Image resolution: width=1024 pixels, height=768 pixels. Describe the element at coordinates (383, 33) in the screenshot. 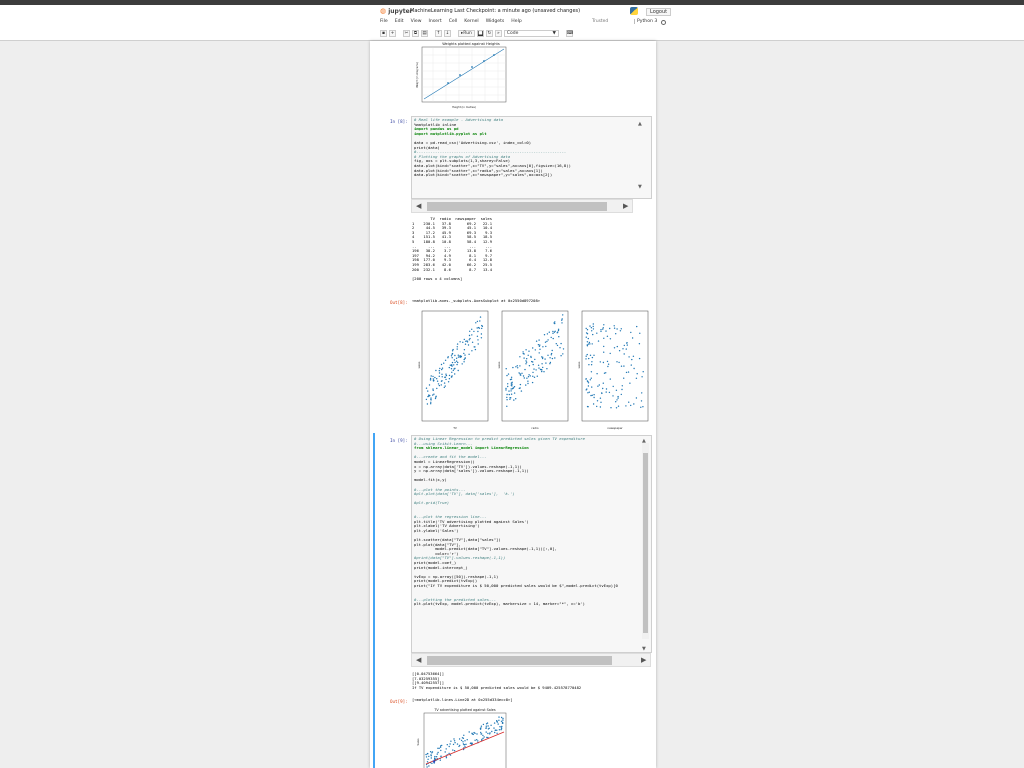

I see `save-icon: ▪` at that location.